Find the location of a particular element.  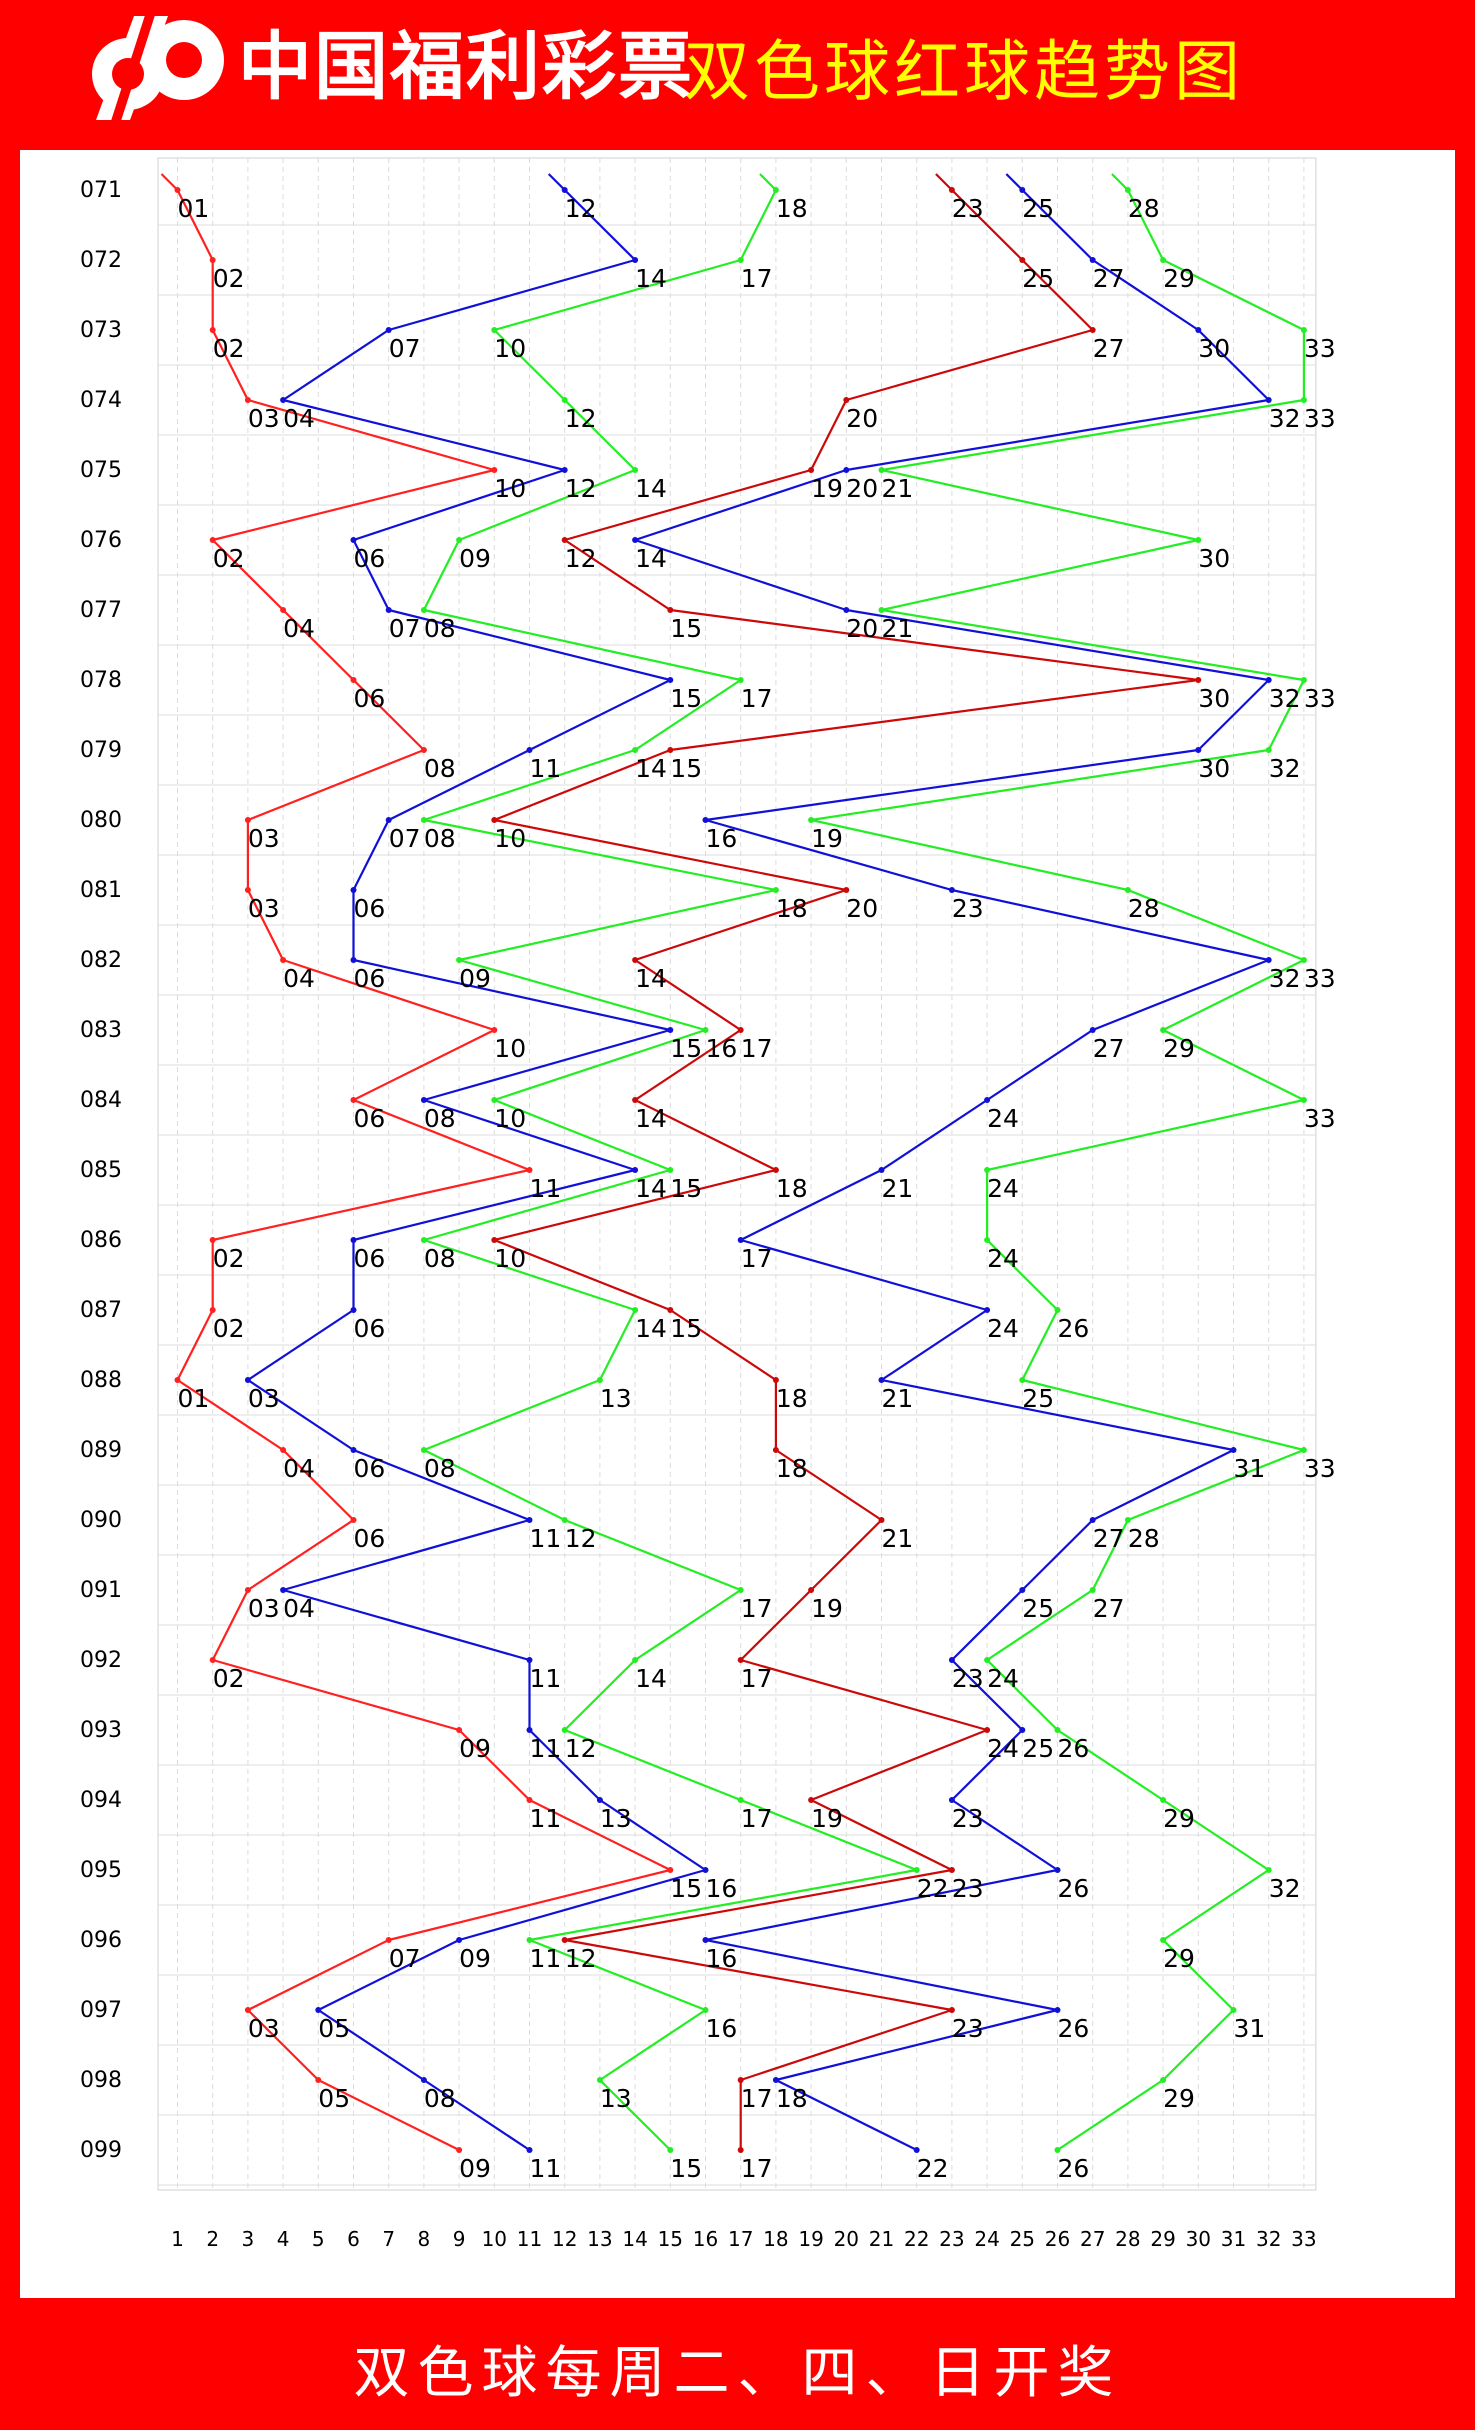

issue-label: 096 is located at coordinates (101, 1940).